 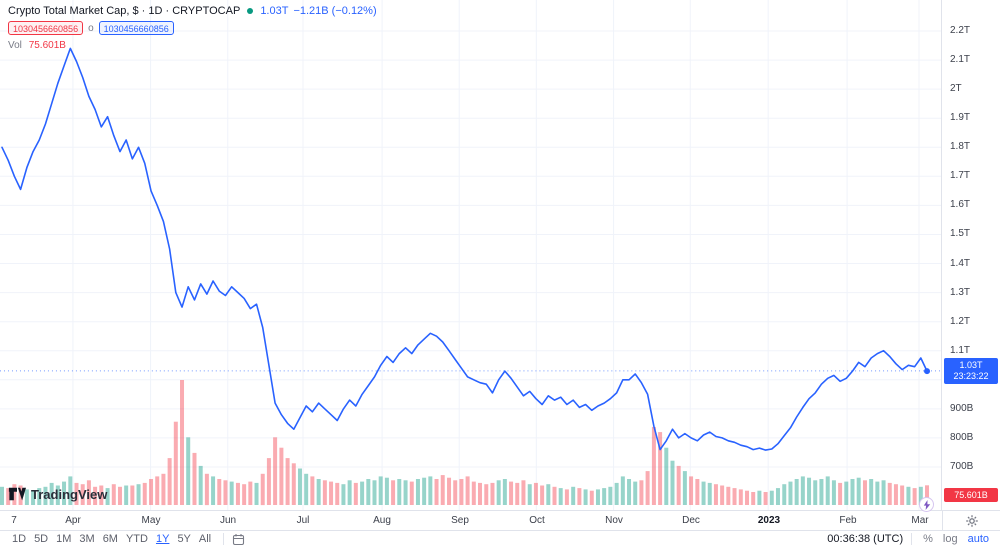 What do you see at coordinates (205, 539) in the screenshot?
I see `range-button-all: All` at bounding box center [205, 539].